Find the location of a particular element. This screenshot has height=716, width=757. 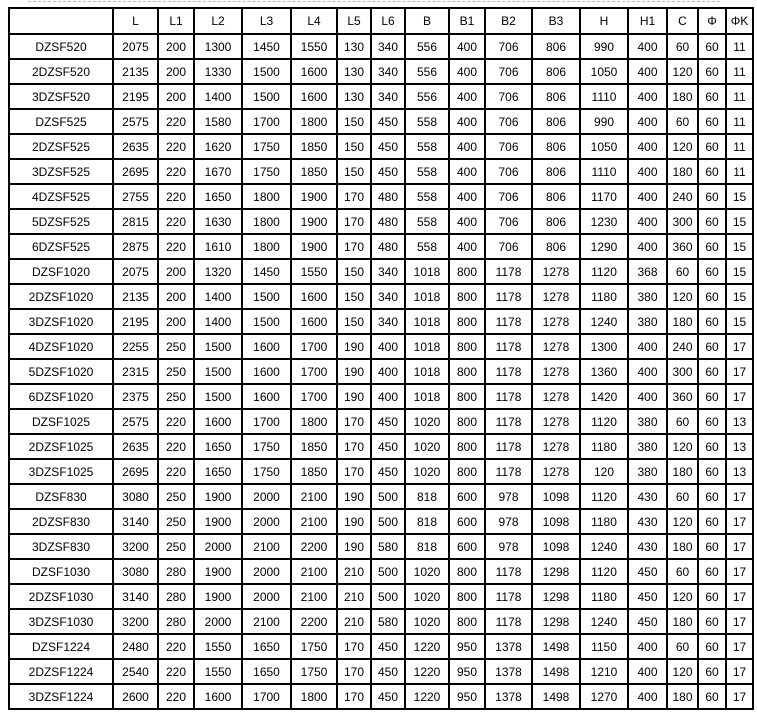

value-cell-B2: 706 is located at coordinates (508, 146).